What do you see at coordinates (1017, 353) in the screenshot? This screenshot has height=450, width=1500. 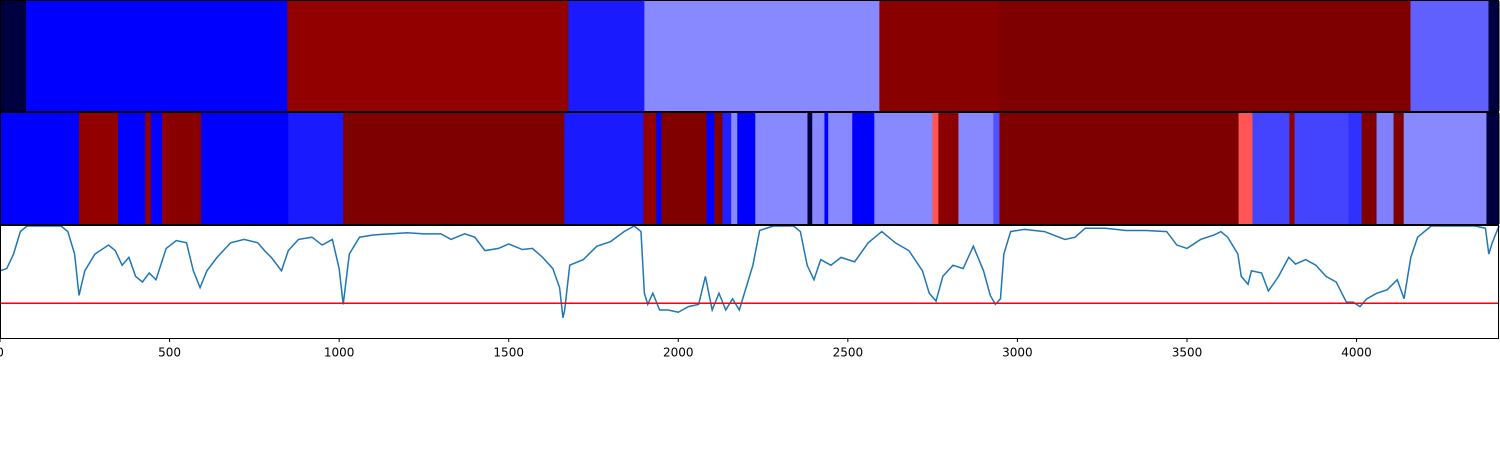 I see `x-tick-label: 3000` at bounding box center [1017, 353].